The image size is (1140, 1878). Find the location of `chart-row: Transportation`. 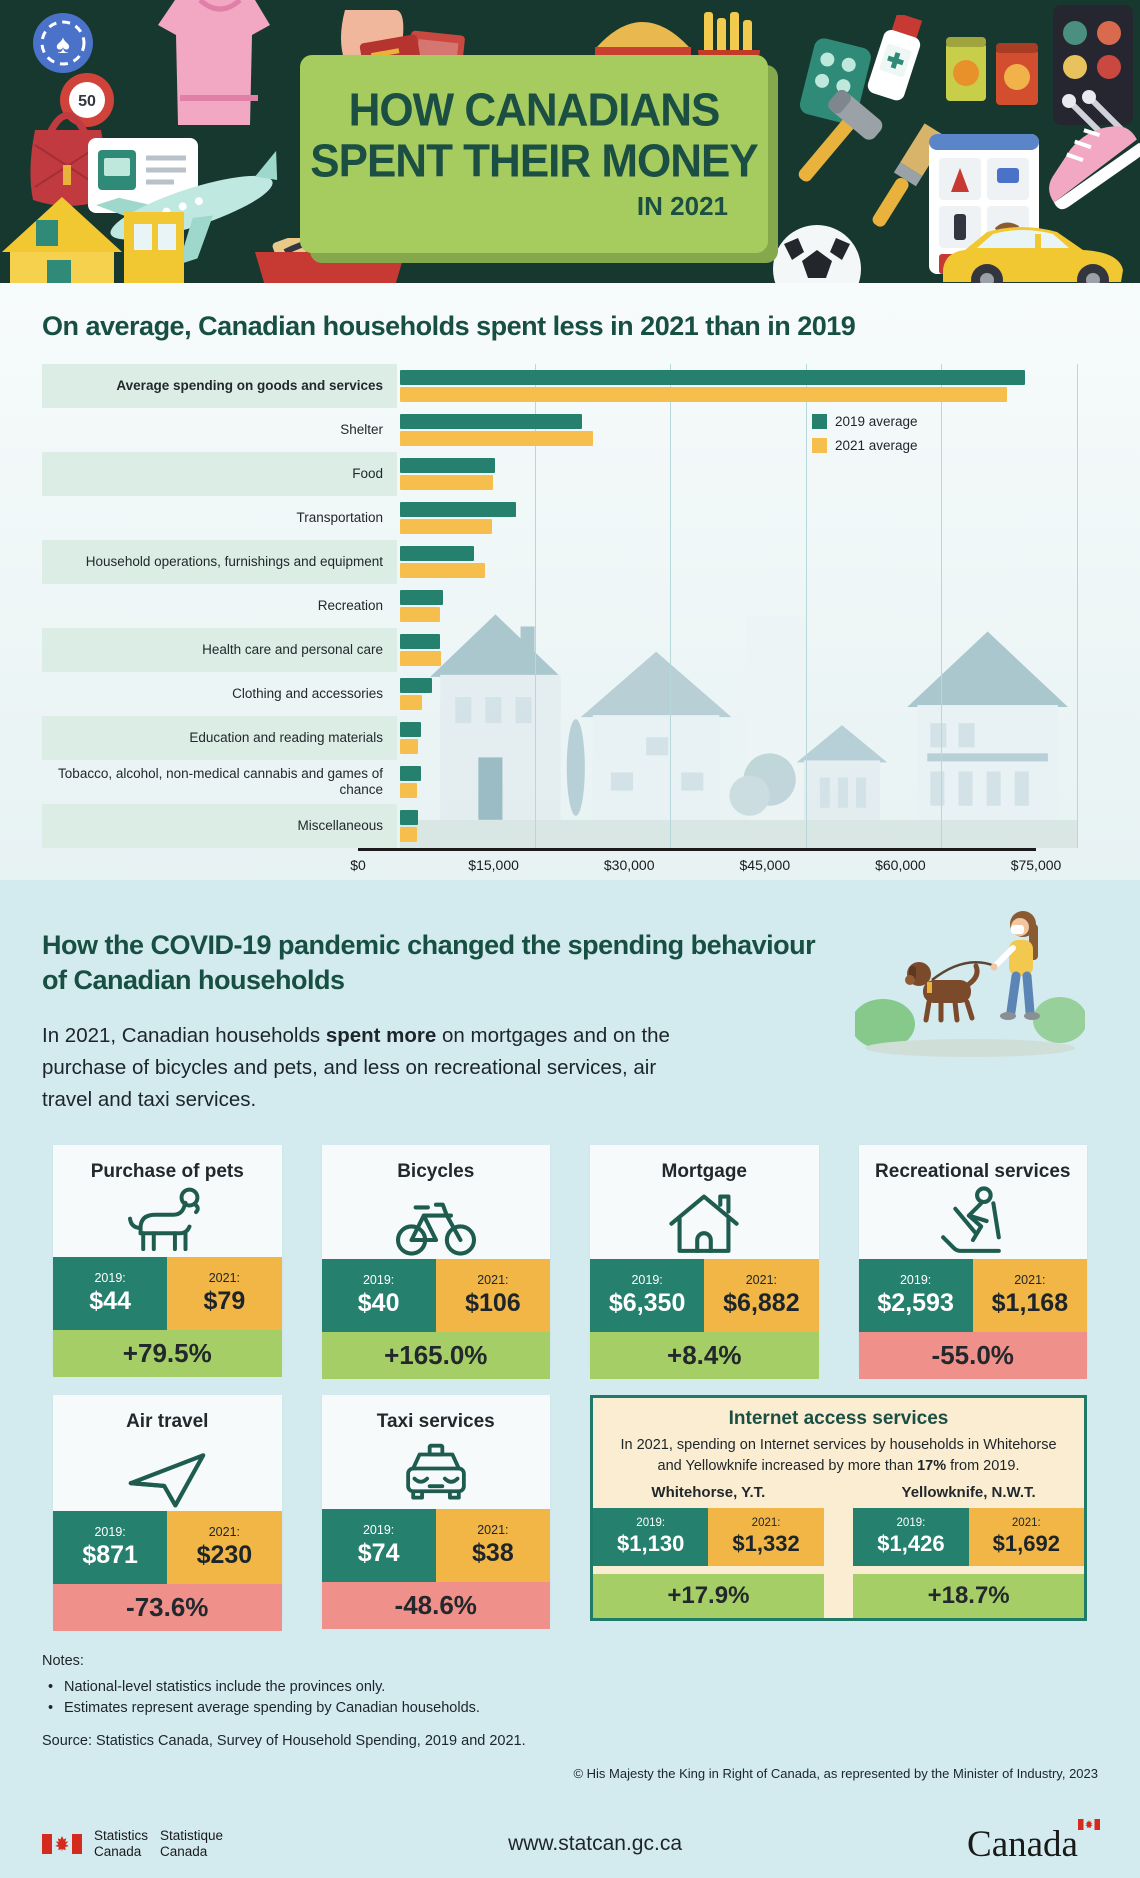

chart-row: Transportation is located at coordinates (560, 518).